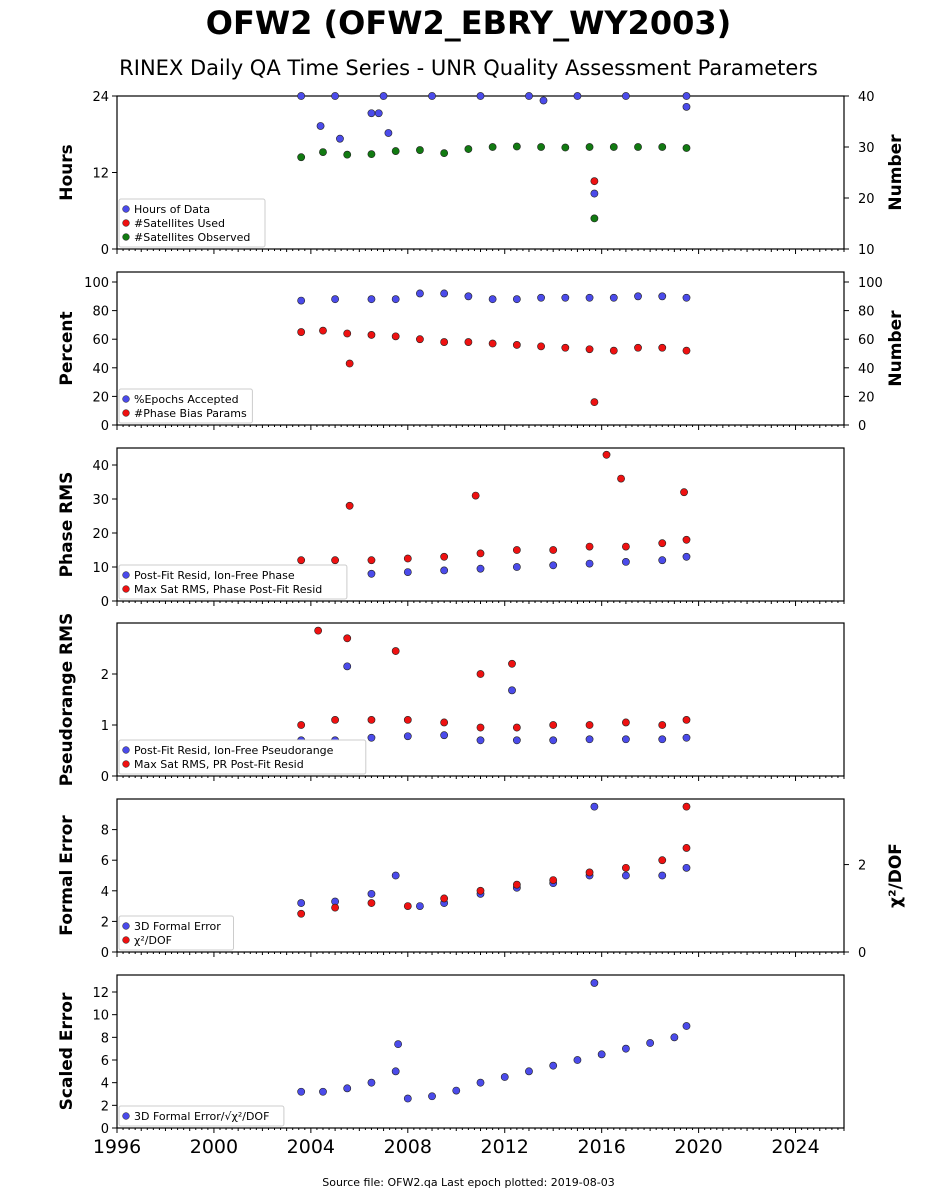 This screenshot has width=937, height=1200. I want to click on legend-entry: Max Sat RMS, Phase Post-Fit Resid, so click(228, 589).